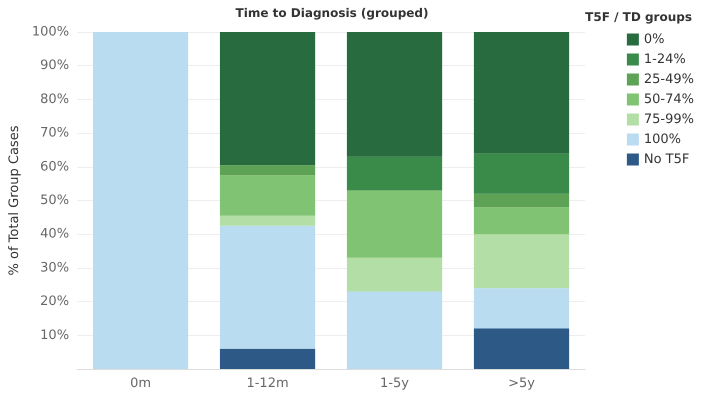 This screenshot has width=709, height=394. What do you see at coordinates (663, 139) in the screenshot?
I see `legend-label: 100%` at bounding box center [663, 139].